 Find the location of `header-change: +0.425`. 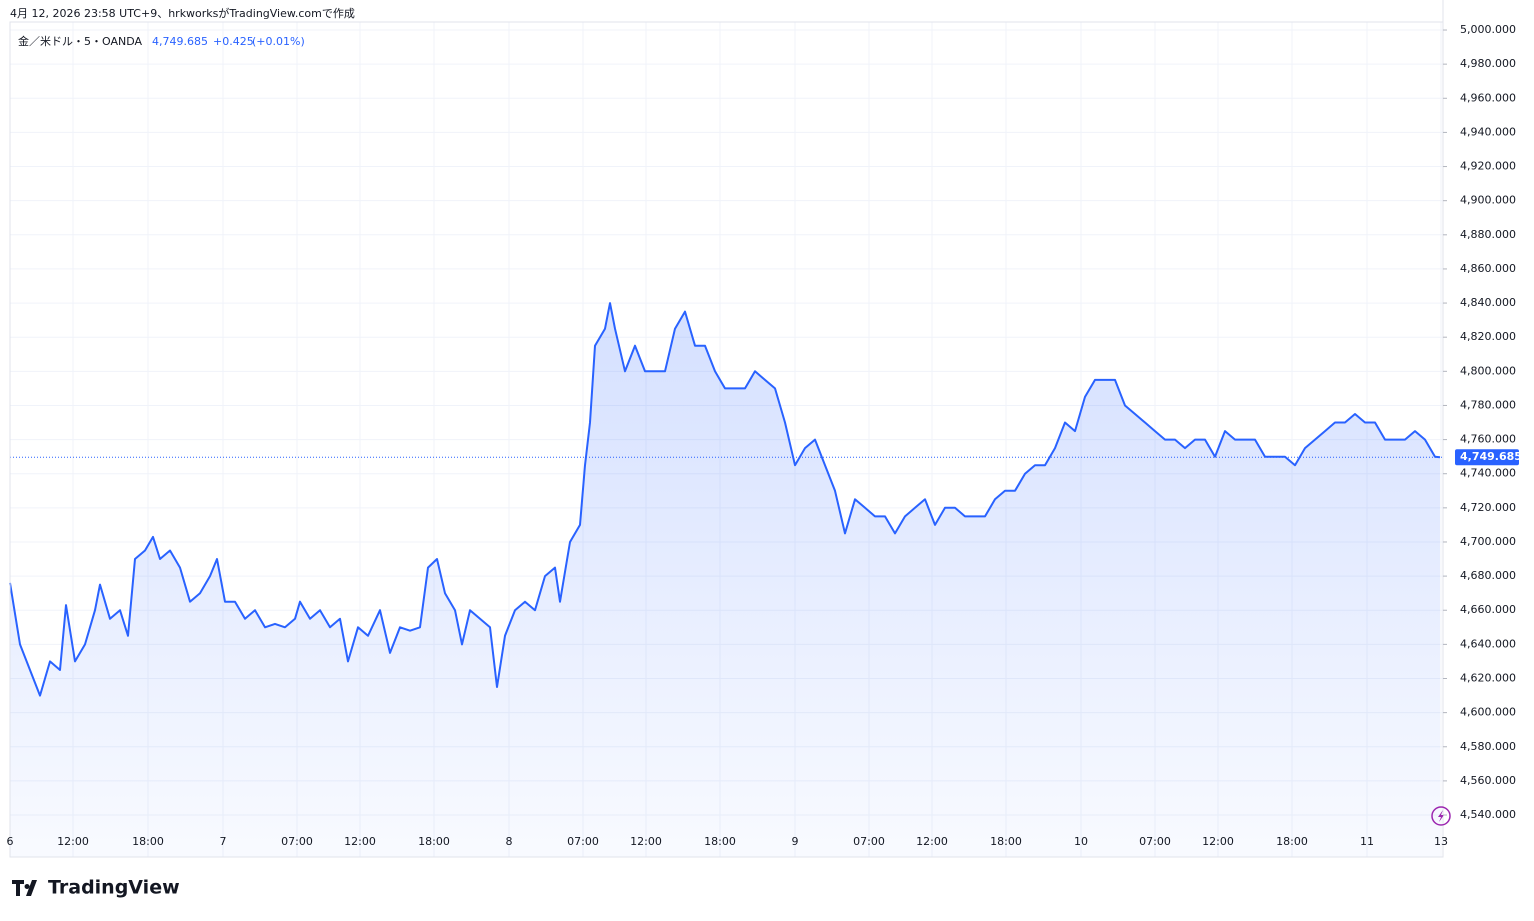

header-change: +0.425 is located at coordinates (233, 41).